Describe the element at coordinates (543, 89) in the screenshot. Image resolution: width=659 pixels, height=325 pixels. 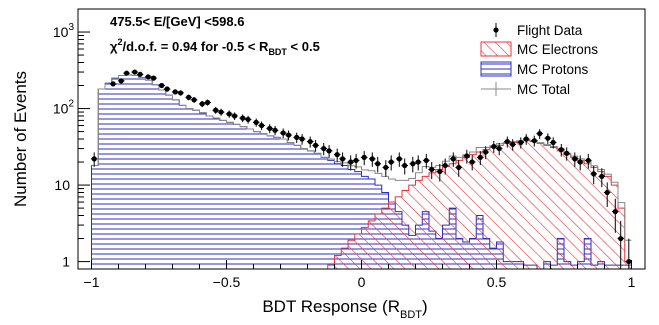
I see `svg-text: MC Total` at that location.